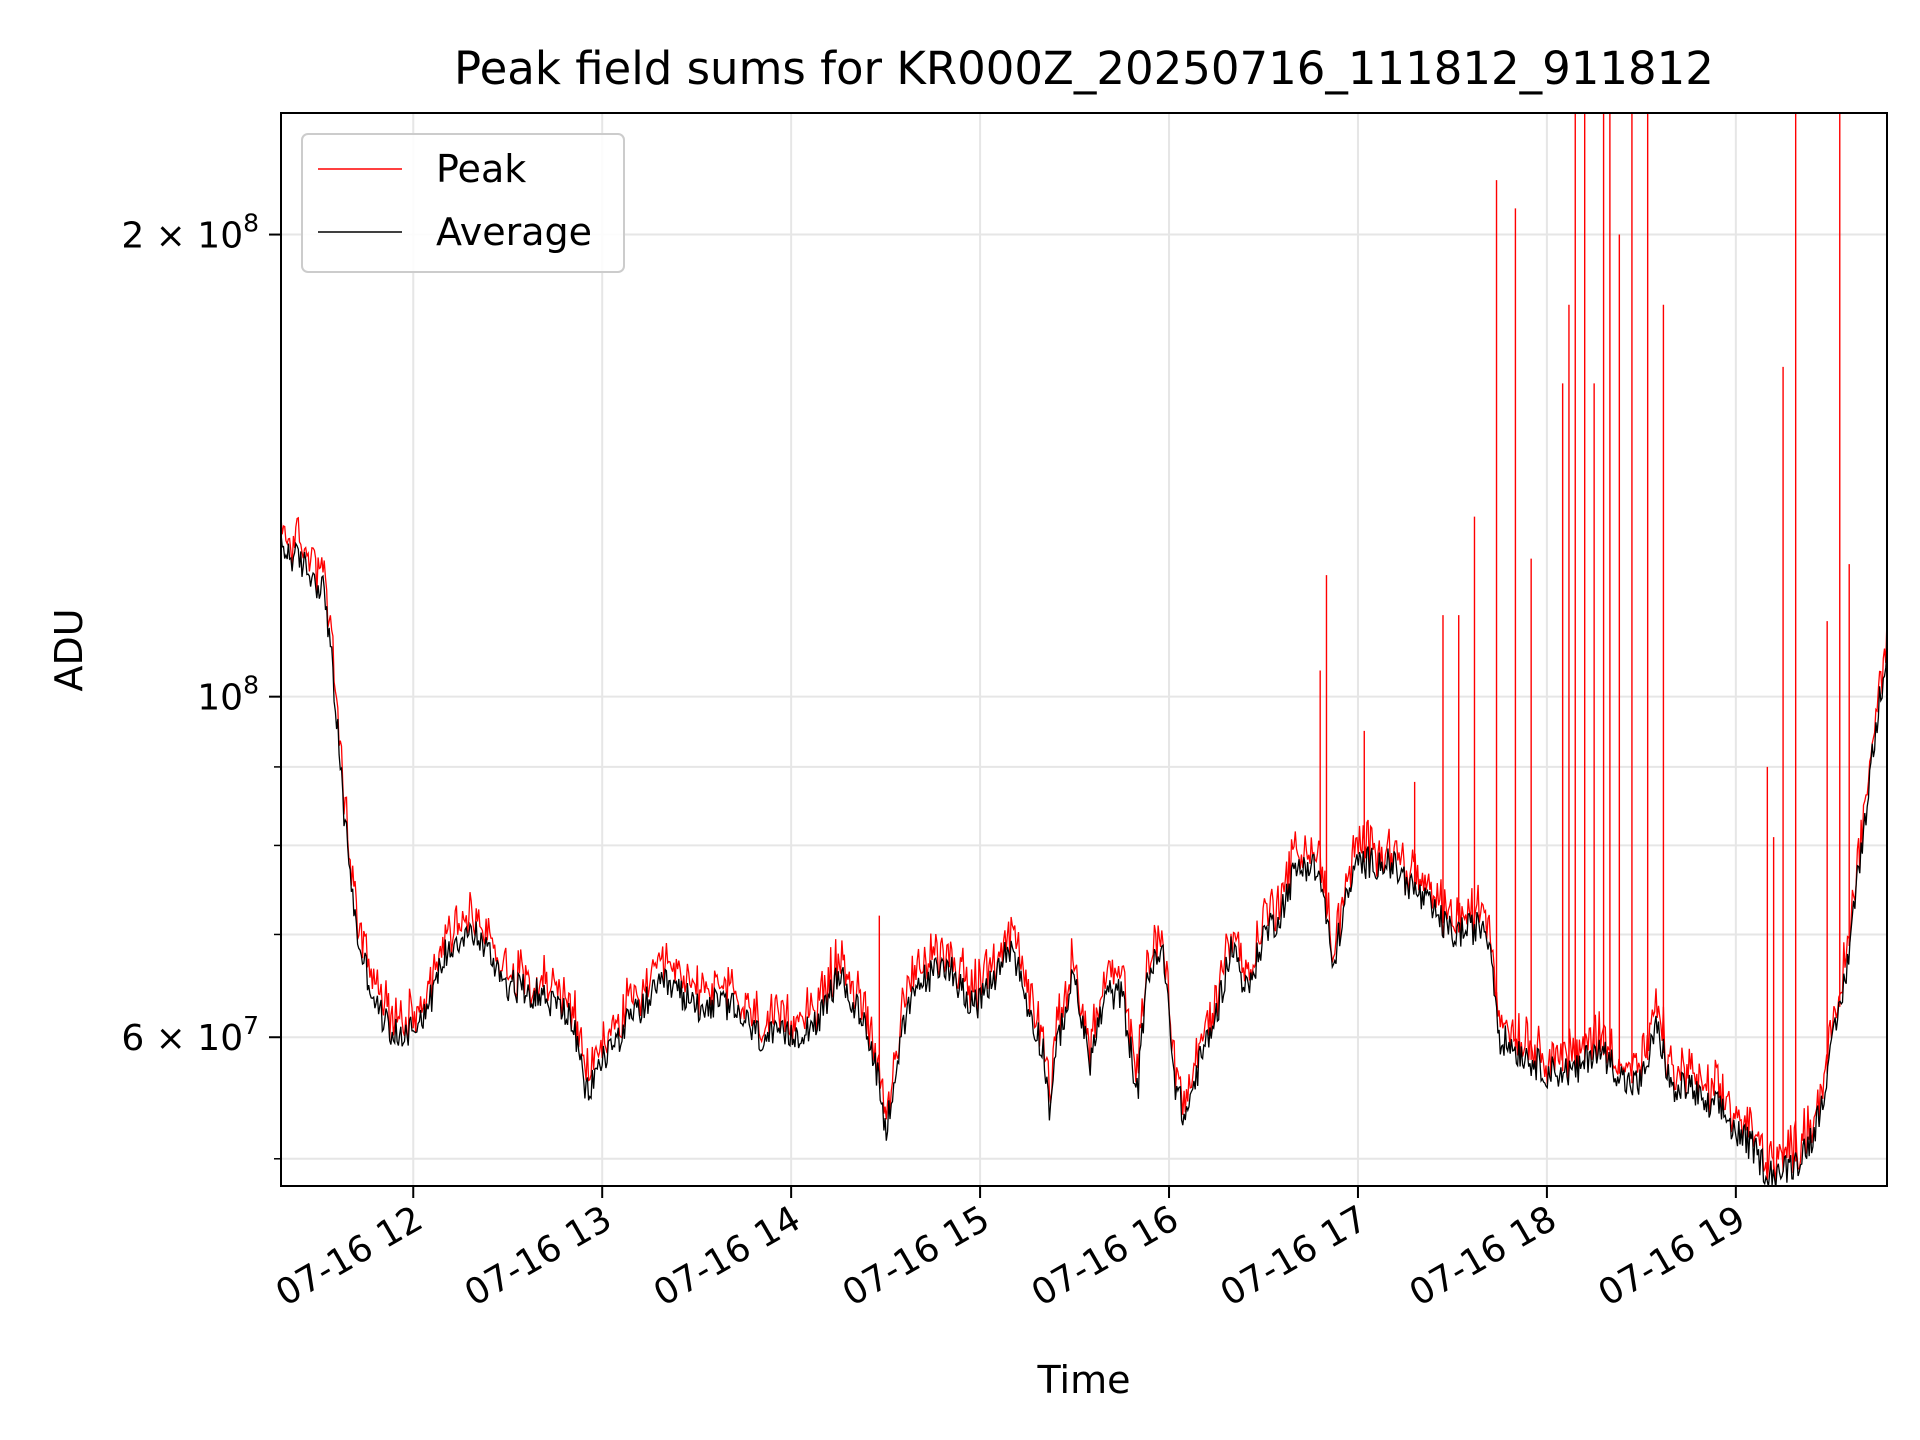  I want to click on legend: Peak Average, so click(463, 203).